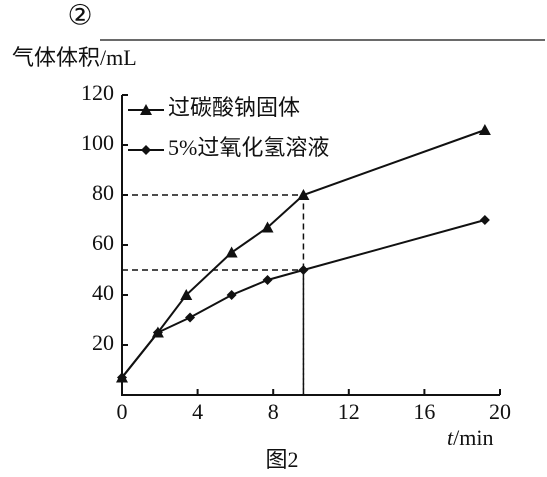  Describe the element at coordinates (500, 411) in the screenshot. I see `x-tick-label: 20` at that location.